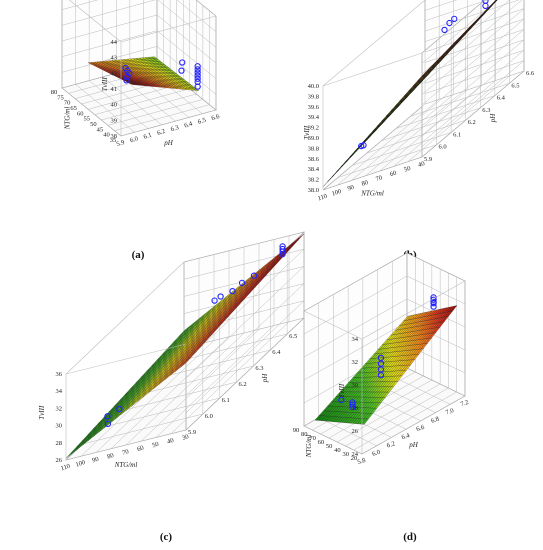 The width and height of the screenshot is (543, 550). Describe the element at coordinates (355, 385) in the screenshot. I see `z-tick-label: 30` at that location.